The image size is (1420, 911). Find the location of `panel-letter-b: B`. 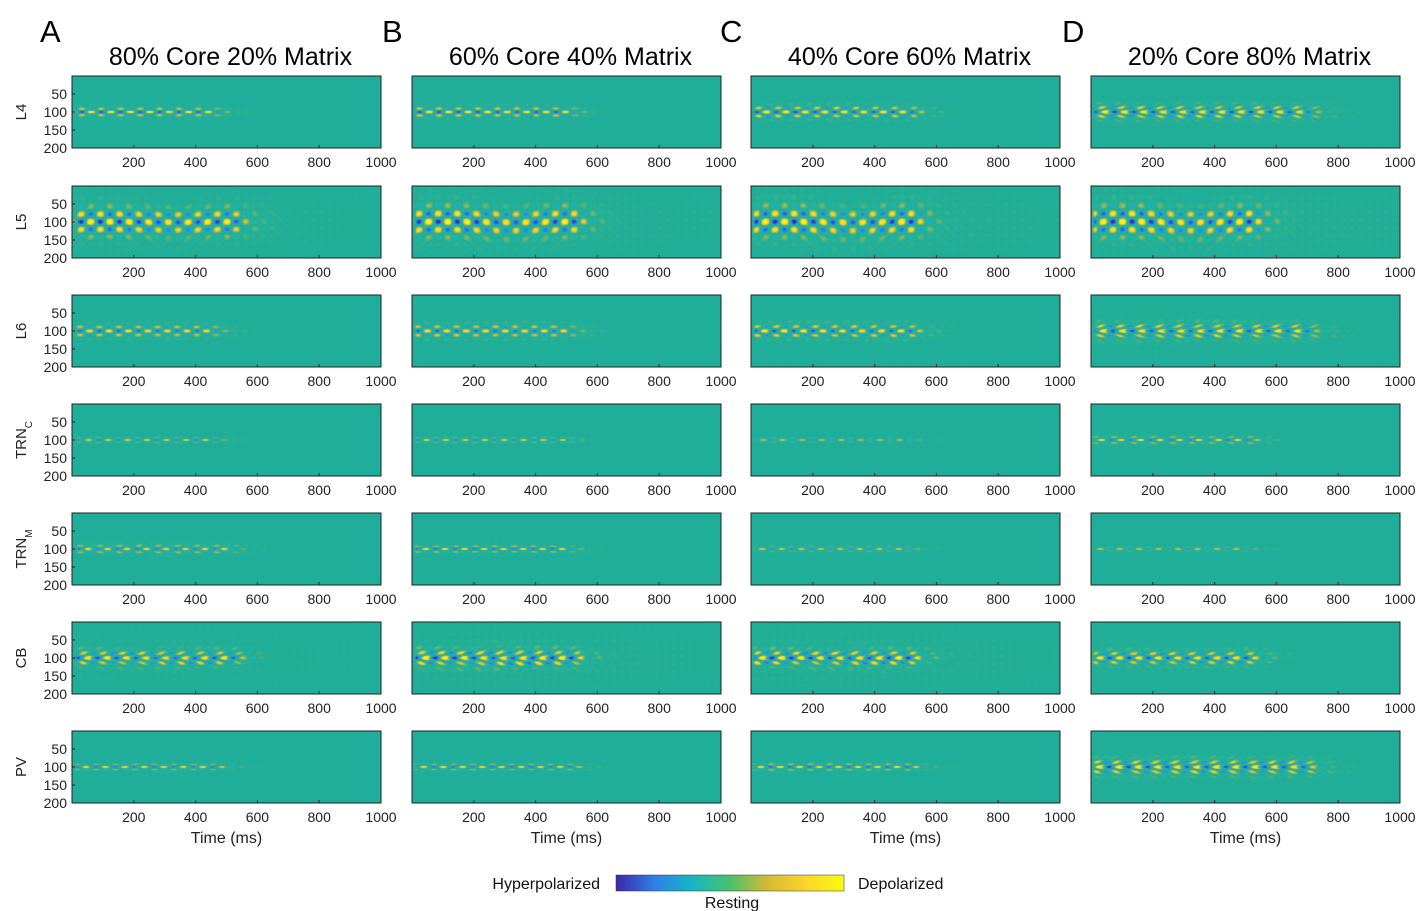

panel-letter-b: B is located at coordinates (392, 31).